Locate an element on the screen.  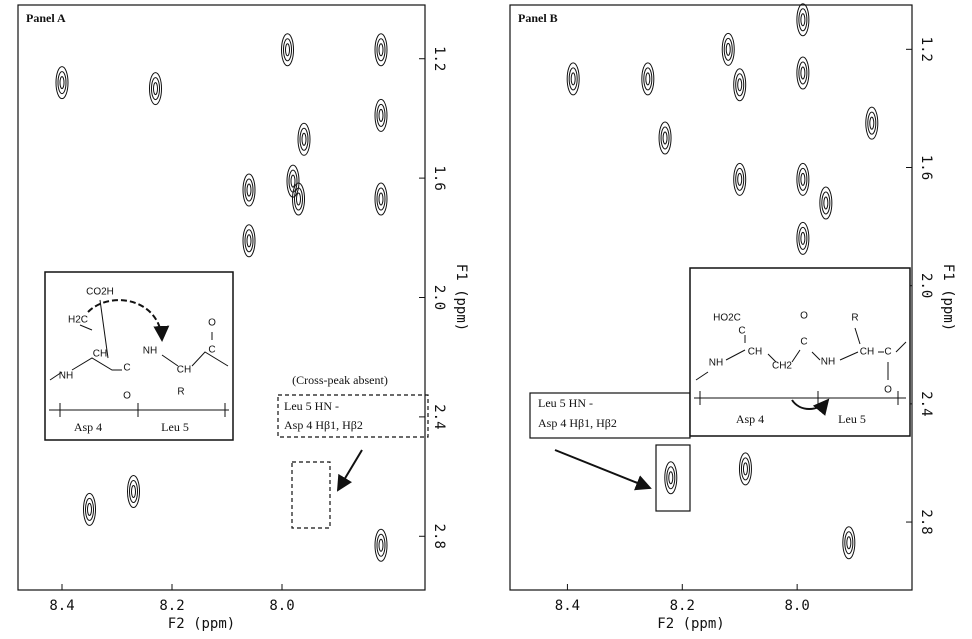
structure-label: CO2H is located at coordinates (100, 292).